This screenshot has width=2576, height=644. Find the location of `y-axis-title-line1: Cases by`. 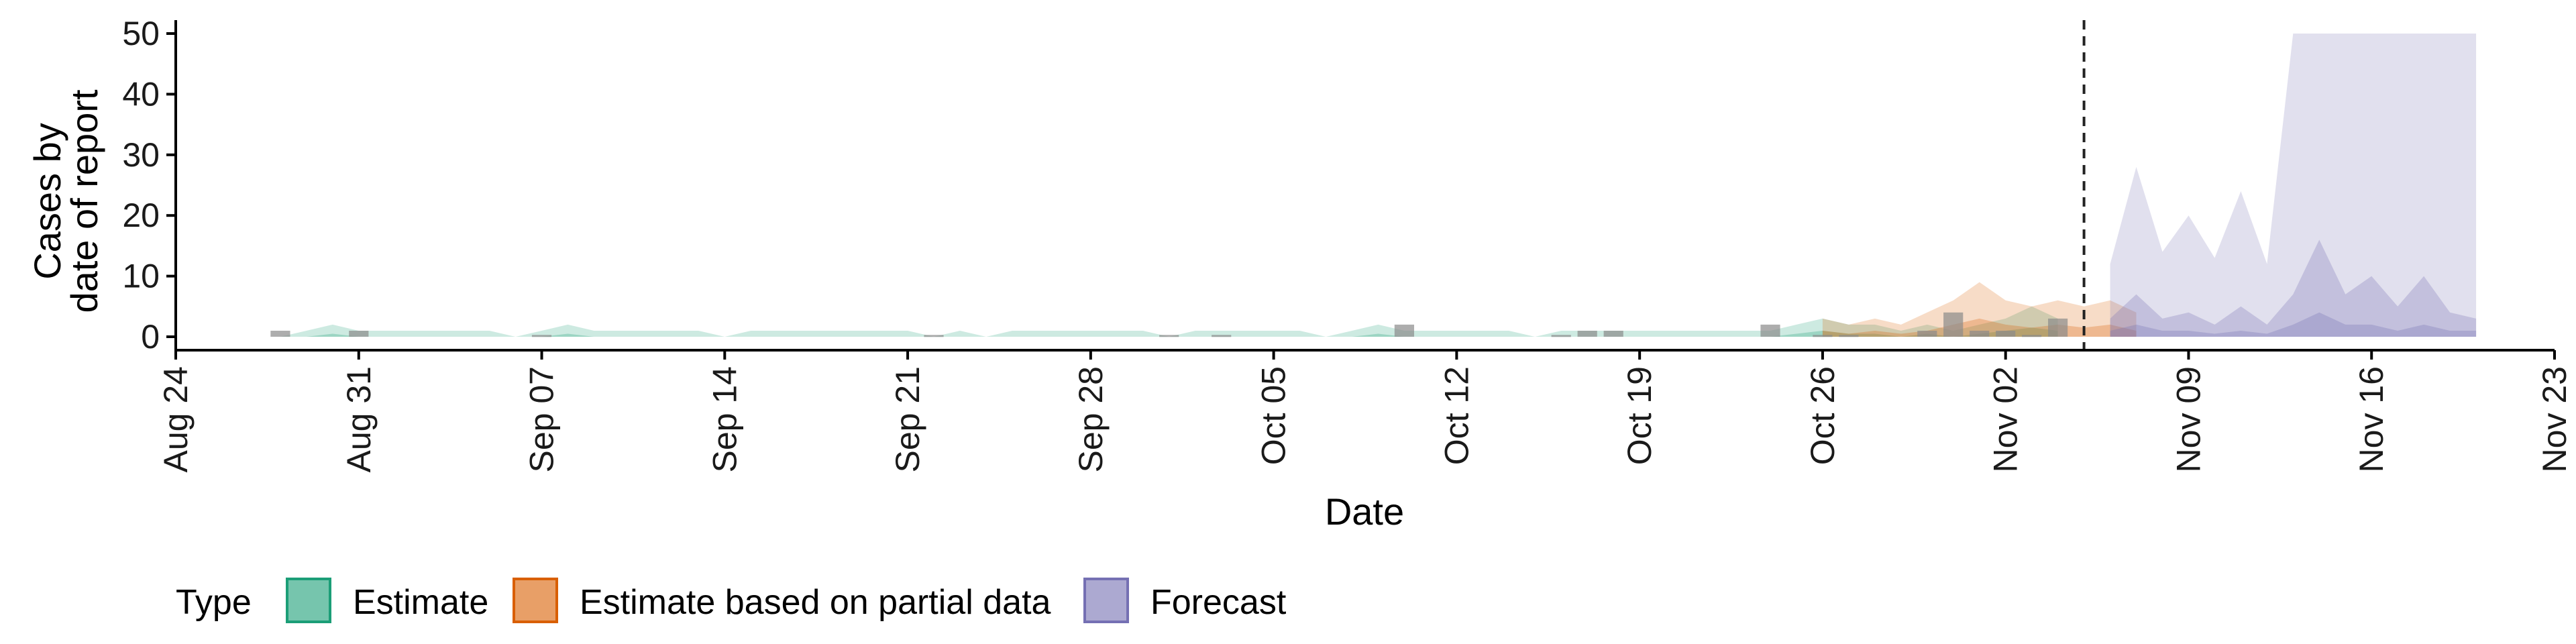

y-axis-title-line1: Cases by is located at coordinates (47, 201).